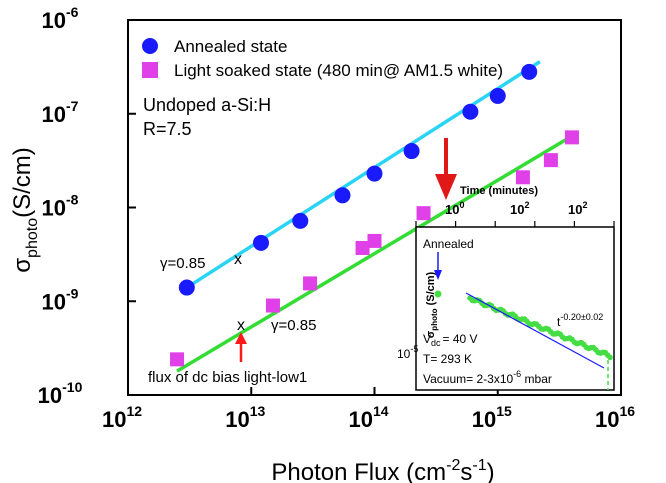 The image size is (666, 483). Describe the element at coordinates (241, 347) in the screenshot. I see `red-arrow-small` at that location.